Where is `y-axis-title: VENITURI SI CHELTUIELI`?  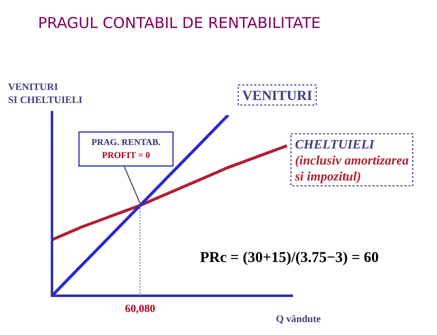
y-axis-title: VENITURI SI CHELTUIELI is located at coordinates (45, 94).